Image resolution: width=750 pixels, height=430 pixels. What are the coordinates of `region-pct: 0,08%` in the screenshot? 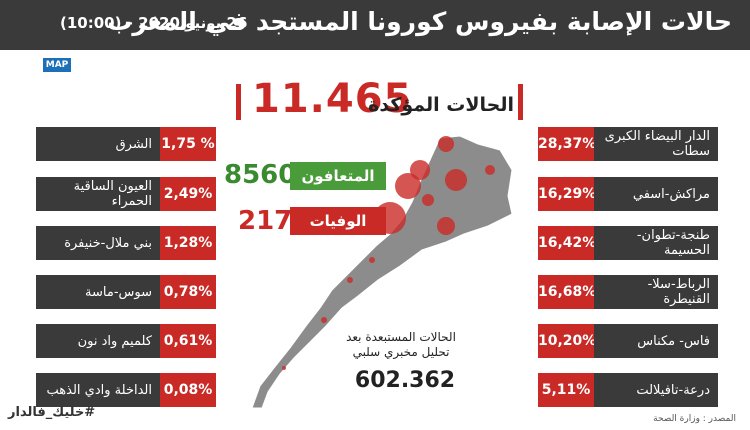 It's located at (188, 390).